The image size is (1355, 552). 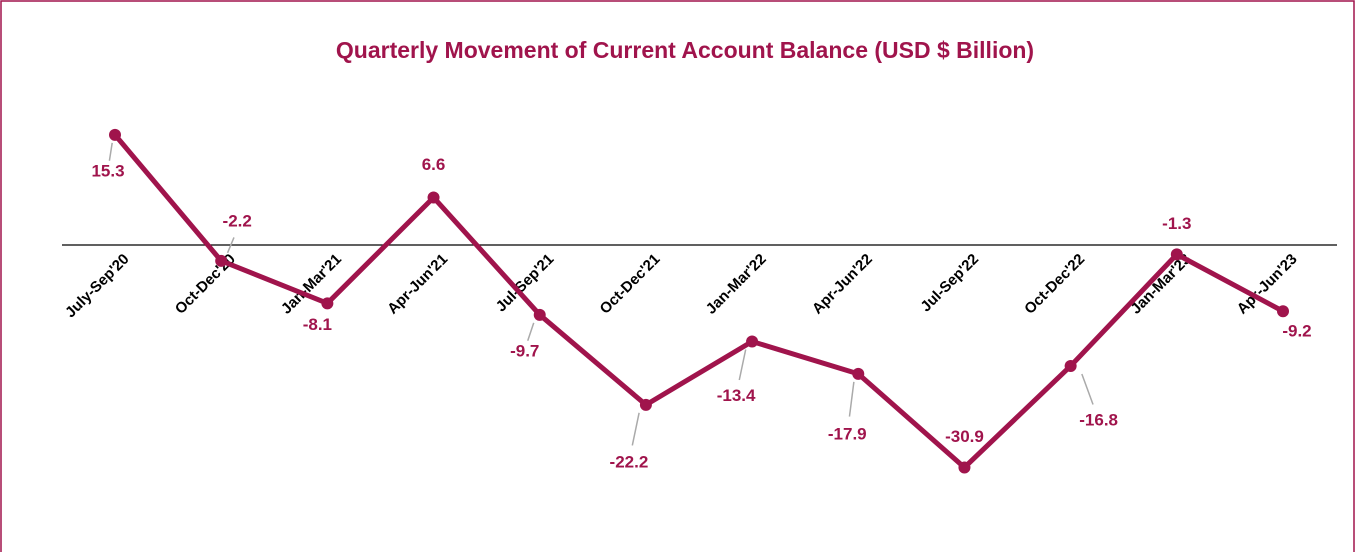 I want to click on data-label: -8.1, so click(x=317, y=324).